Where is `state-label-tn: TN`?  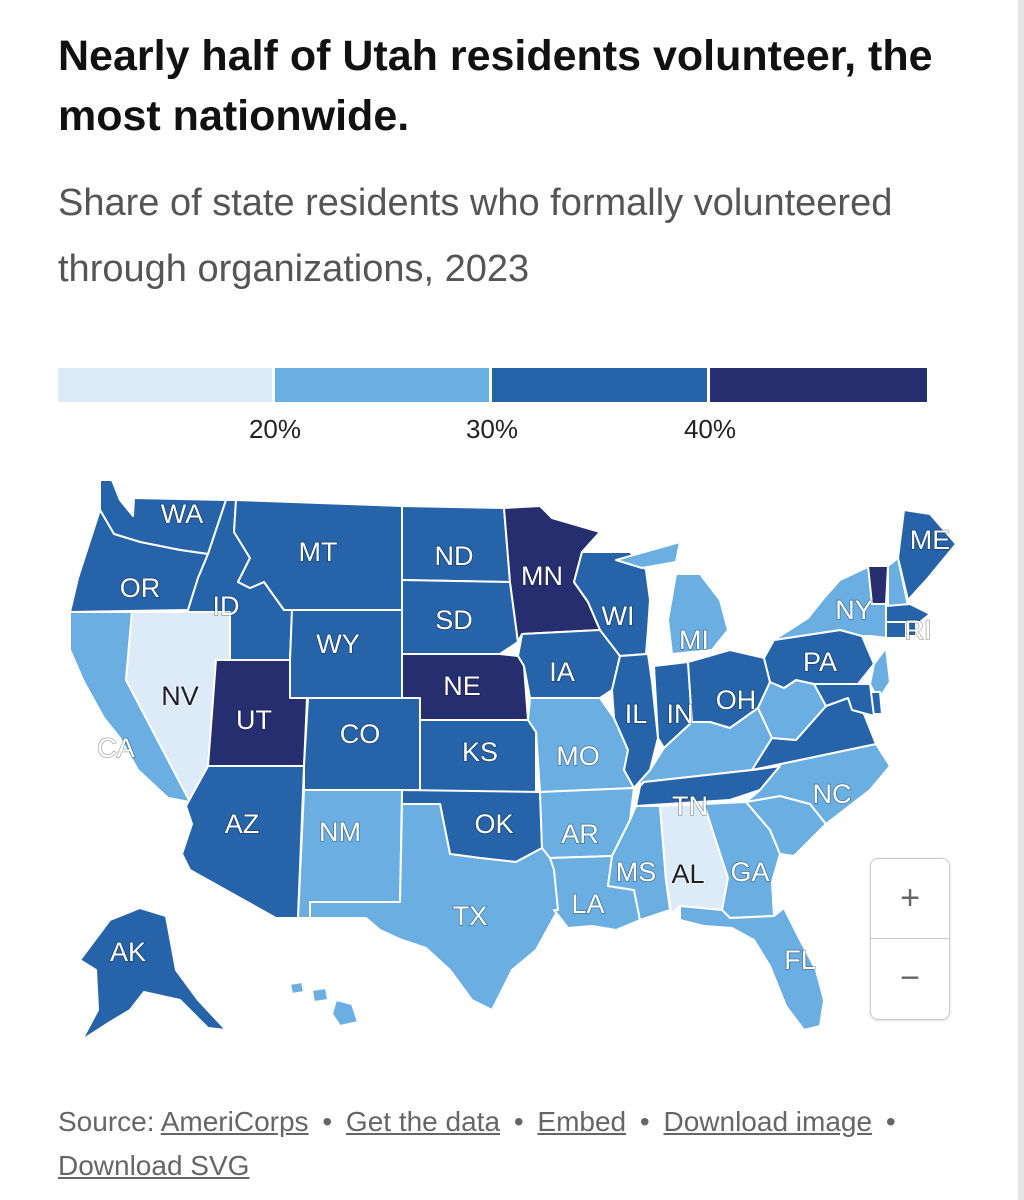
state-label-tn: TN is located at coordinates (690, 806).